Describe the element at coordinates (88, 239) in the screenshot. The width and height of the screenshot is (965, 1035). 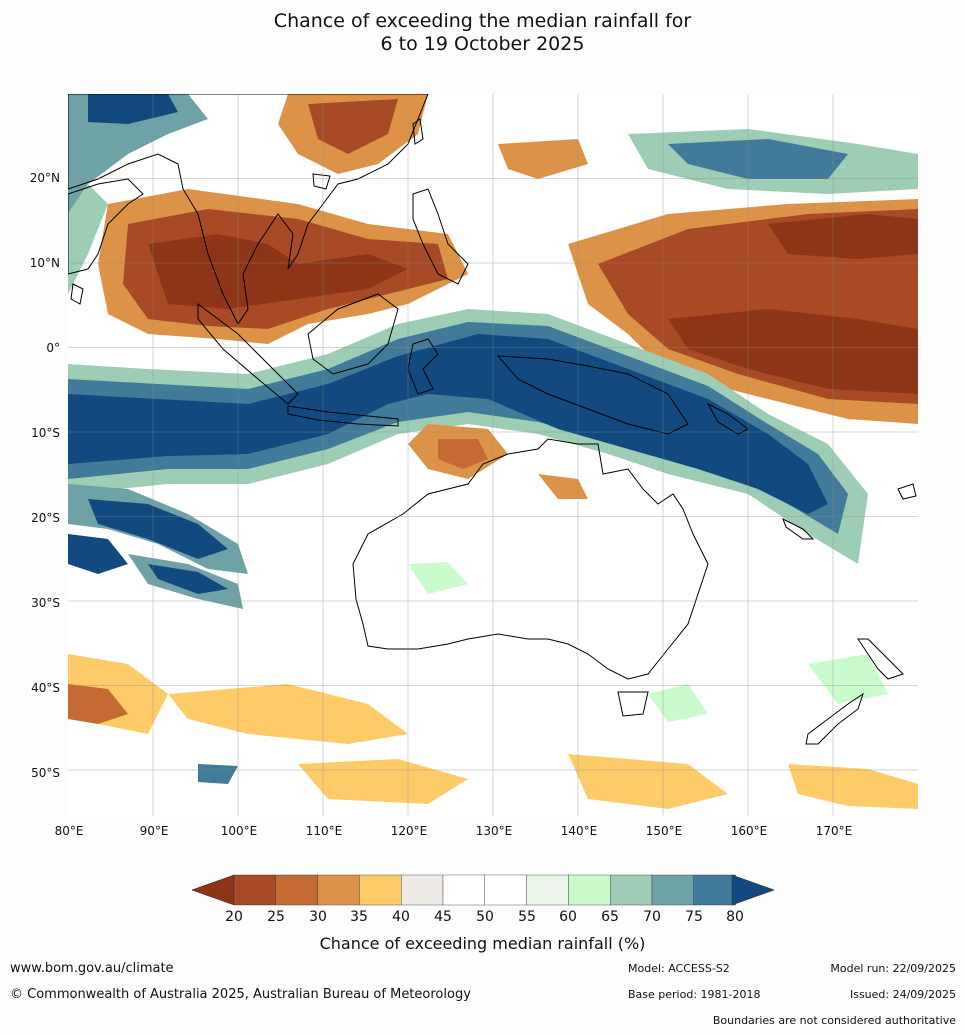
I see `region-india-green` at that location.